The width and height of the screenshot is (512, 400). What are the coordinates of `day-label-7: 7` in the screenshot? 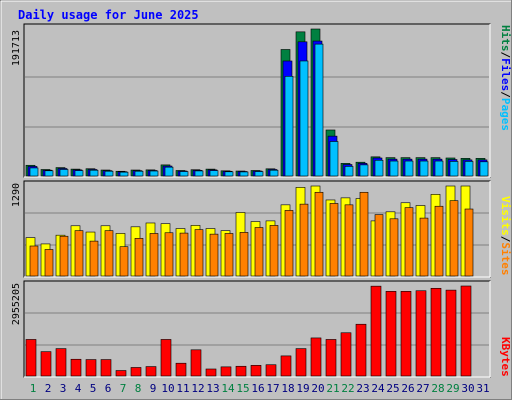 It's located at (123, 388).